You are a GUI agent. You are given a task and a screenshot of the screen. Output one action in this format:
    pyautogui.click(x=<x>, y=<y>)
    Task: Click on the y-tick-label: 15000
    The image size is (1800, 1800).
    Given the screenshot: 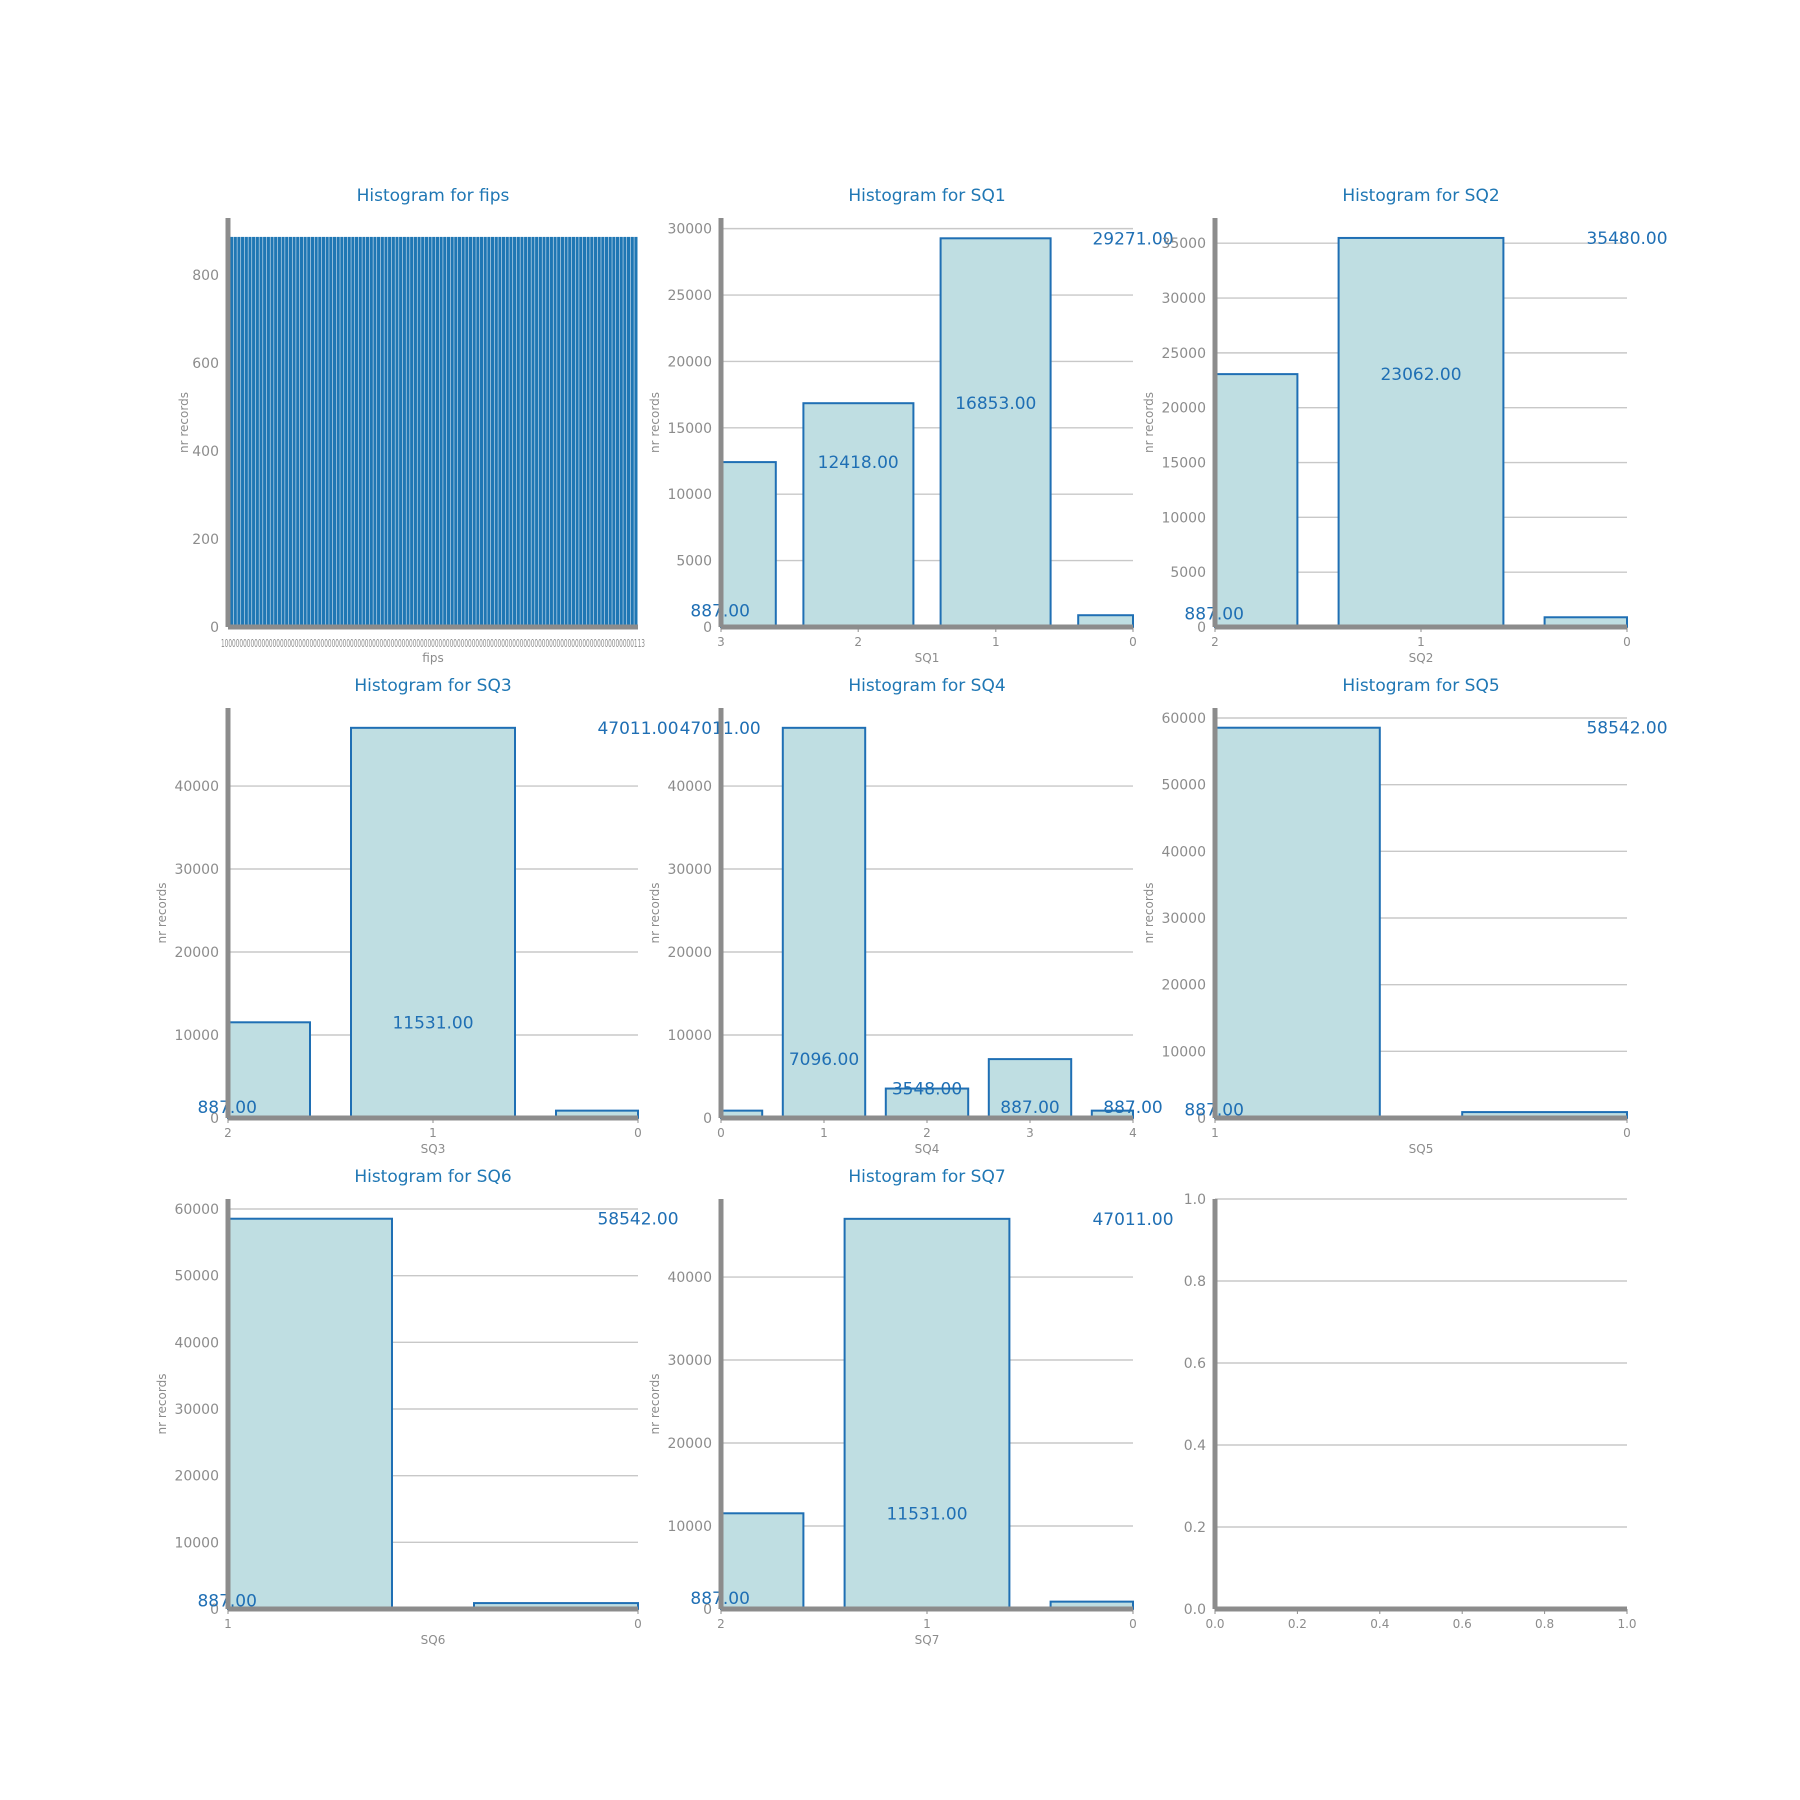 What is the action you would take?
    pyautogui.click(x=1183, y=464)
    